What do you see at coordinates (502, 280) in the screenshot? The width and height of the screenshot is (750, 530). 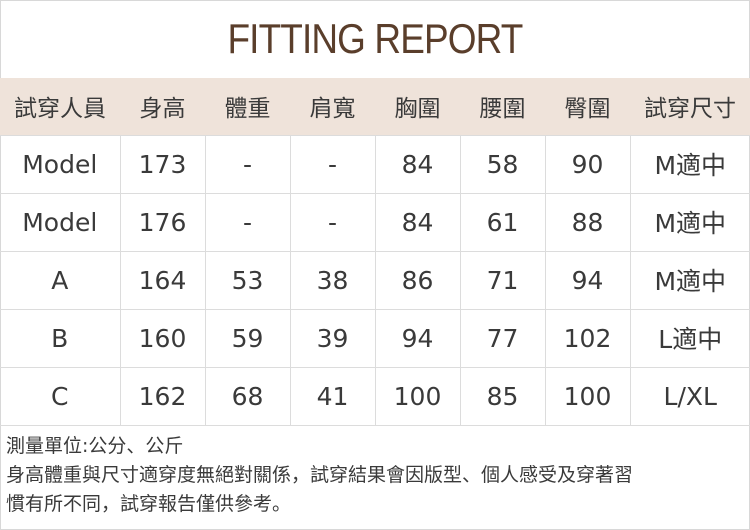 I see `table-cell: 71` at bounding box center [502, 280].